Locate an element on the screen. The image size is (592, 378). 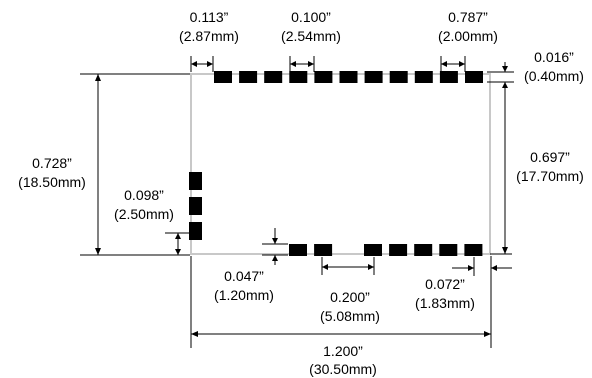
top-edge-gap-dimension is located at coordinates (500, 76).